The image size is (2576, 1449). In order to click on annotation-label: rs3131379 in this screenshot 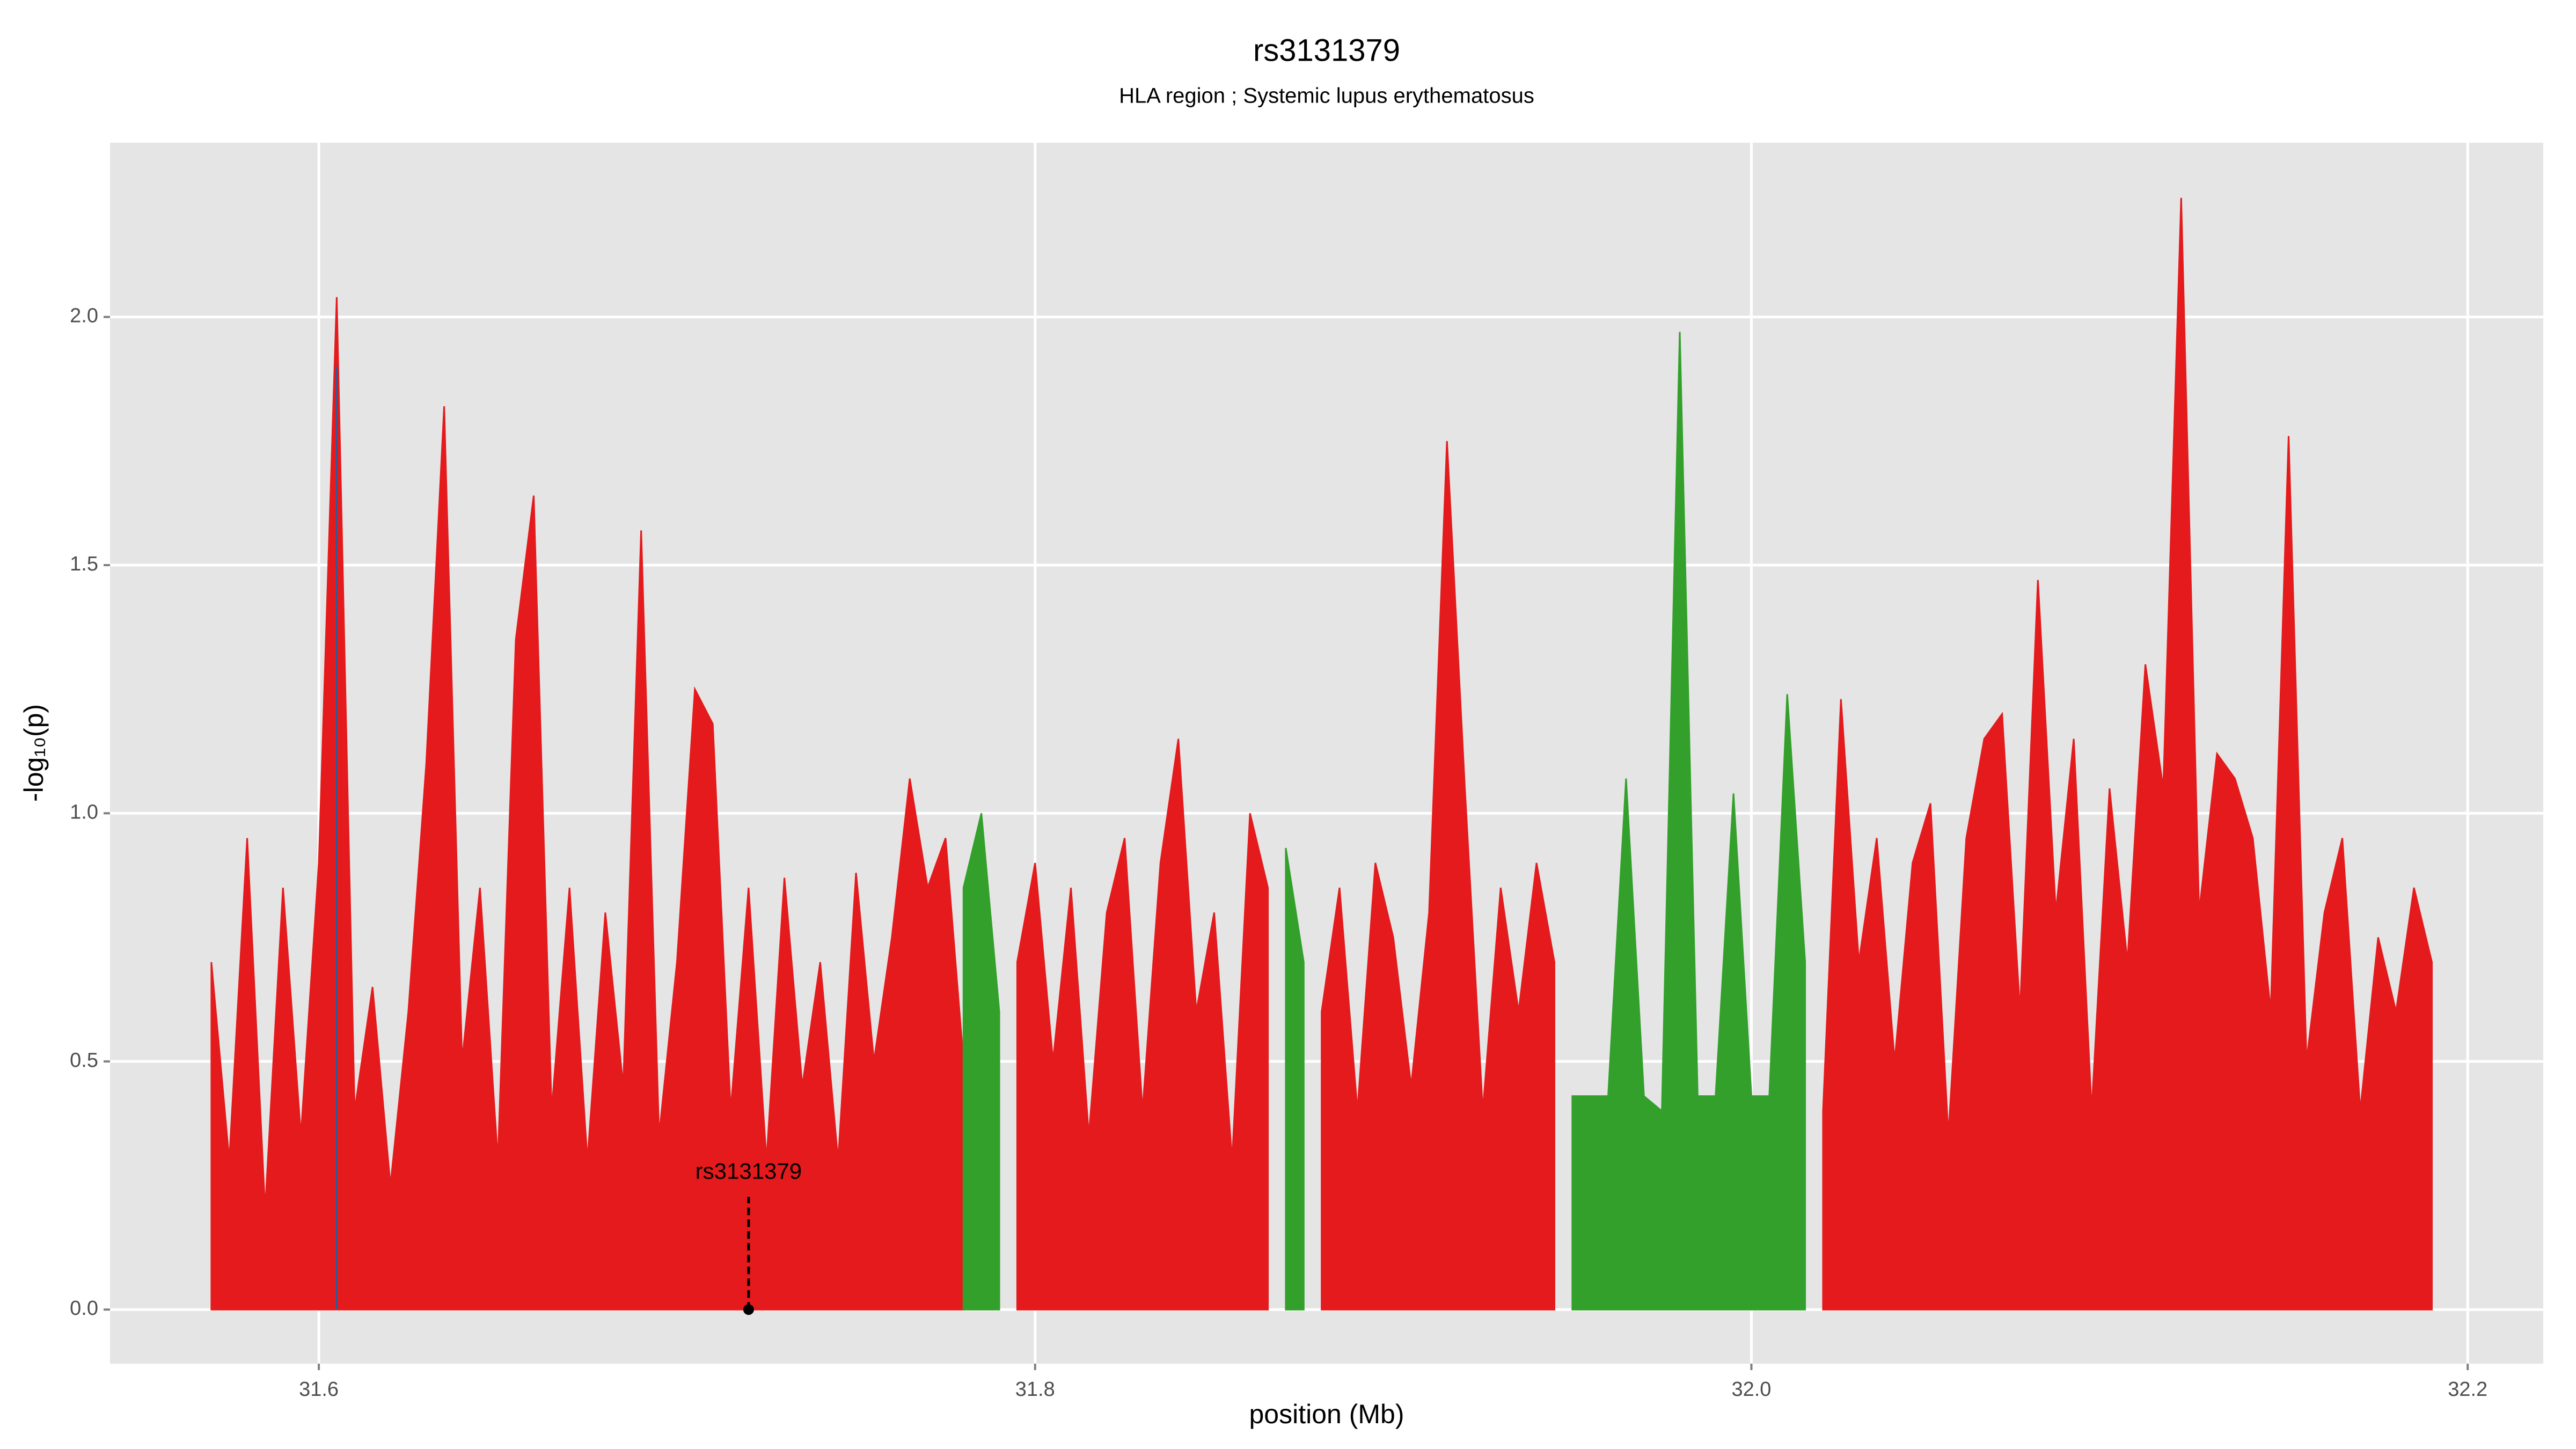, I will do `click(749, 1170)`.